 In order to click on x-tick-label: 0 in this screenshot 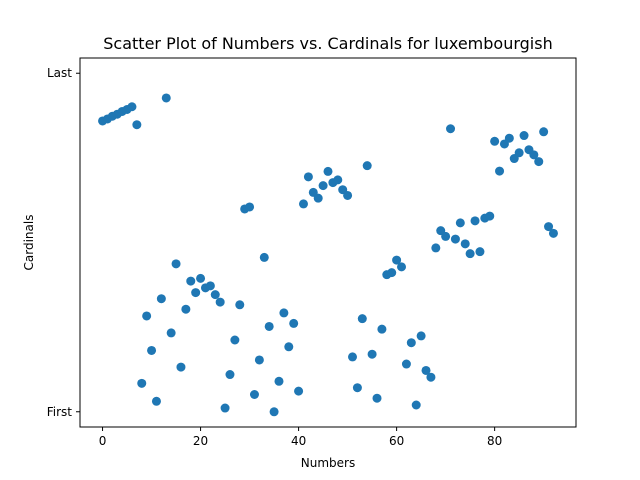, I will do `click(103, 441)`.